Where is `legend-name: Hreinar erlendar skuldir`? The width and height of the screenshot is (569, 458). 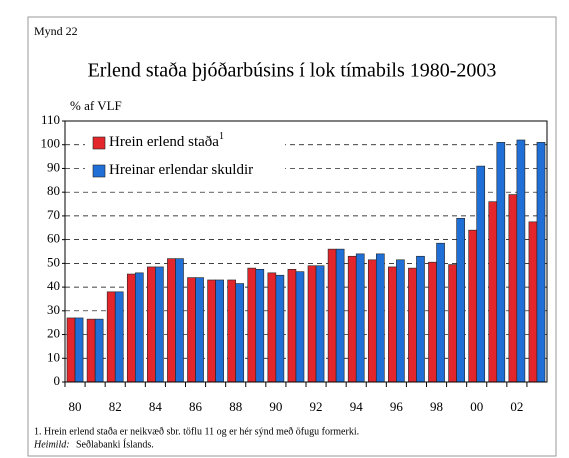
legend-name: Hreinar erlendar skuldir is located at coordinates (181, 170).